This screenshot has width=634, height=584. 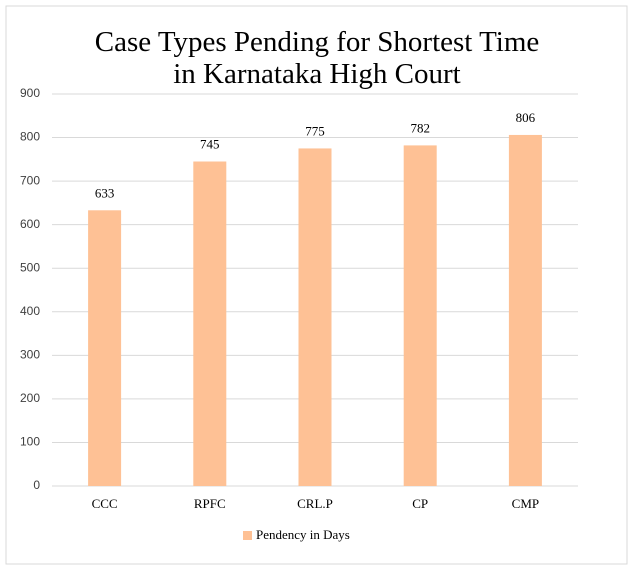 What do you see at coordinates (30, 311) in the screenshot?
I see `y-tick-label: 400` at bounding box center [30, 311].